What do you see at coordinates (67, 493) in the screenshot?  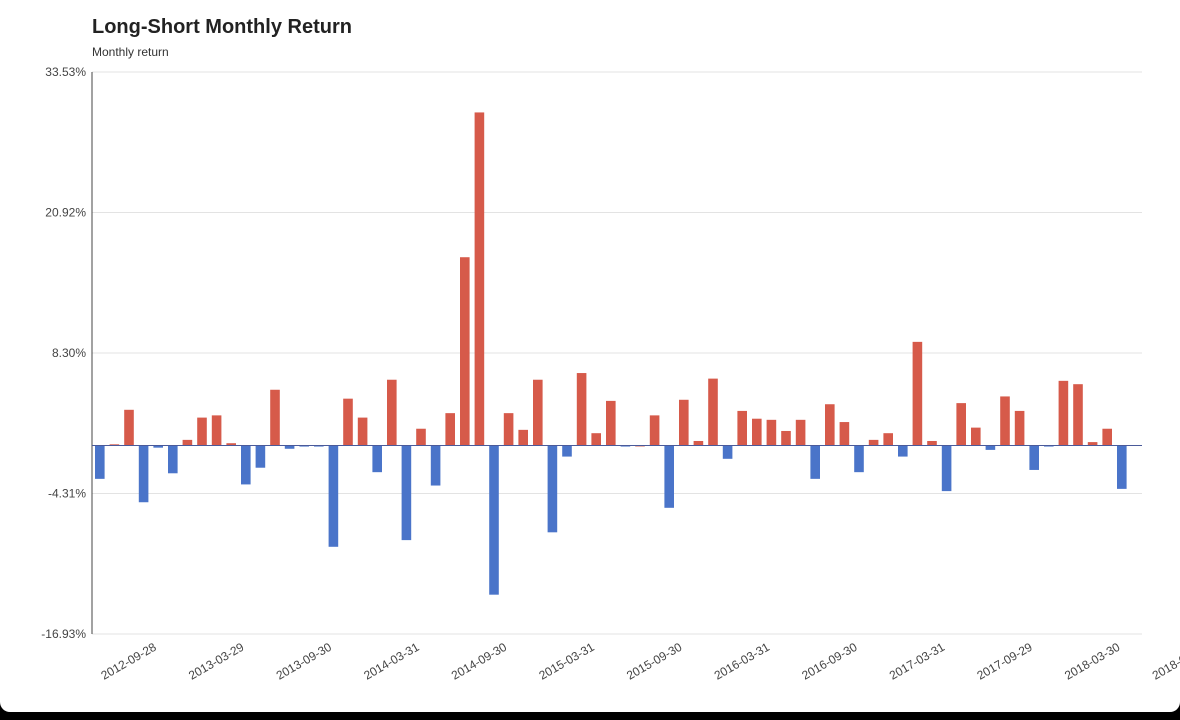 I see `y-tick-label: -4.31%` at bounding box center [67, 493].